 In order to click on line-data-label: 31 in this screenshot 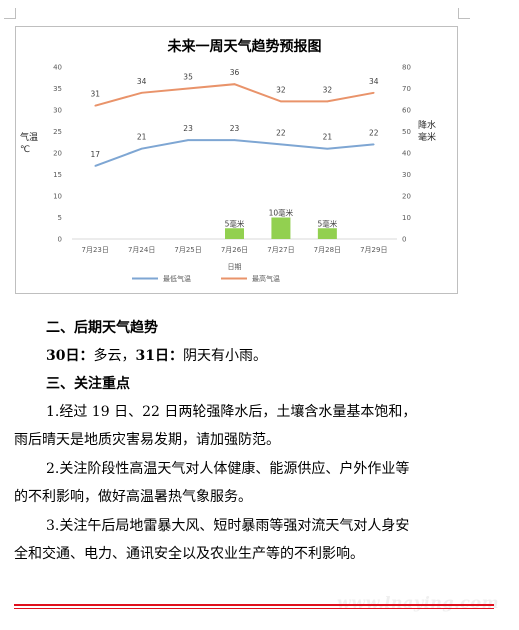, I will do `click(95, 94)`.